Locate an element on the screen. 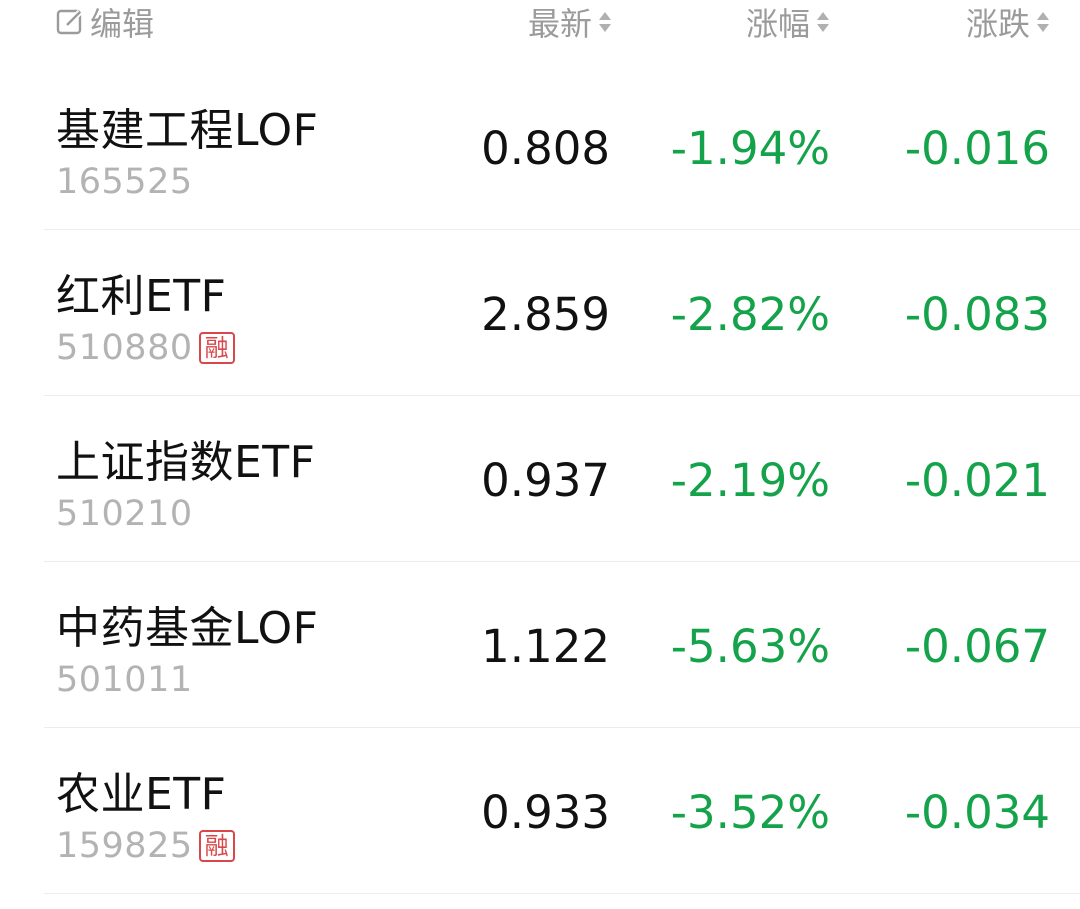 The image size is (1080, 909). change-percent: -5.63% is located at coordinates (750, 646).